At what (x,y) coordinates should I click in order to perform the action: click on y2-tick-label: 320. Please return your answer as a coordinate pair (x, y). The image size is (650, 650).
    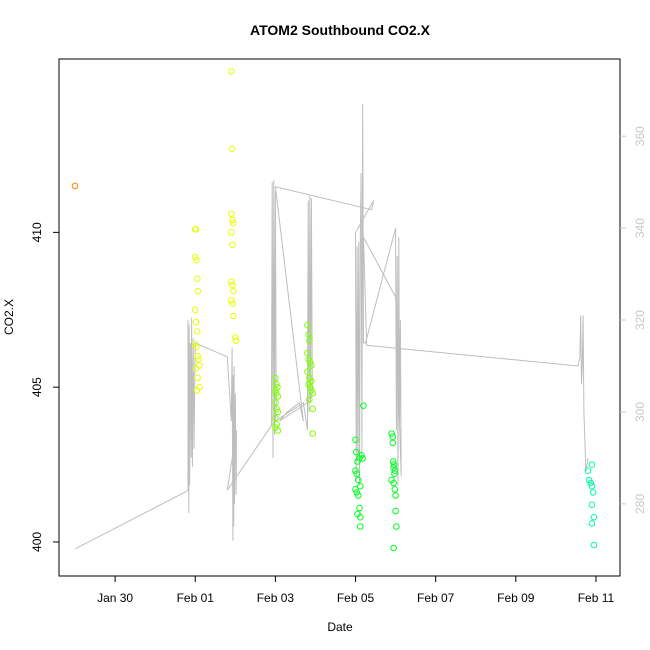
    Looking at the image, I should click on (640, 320).